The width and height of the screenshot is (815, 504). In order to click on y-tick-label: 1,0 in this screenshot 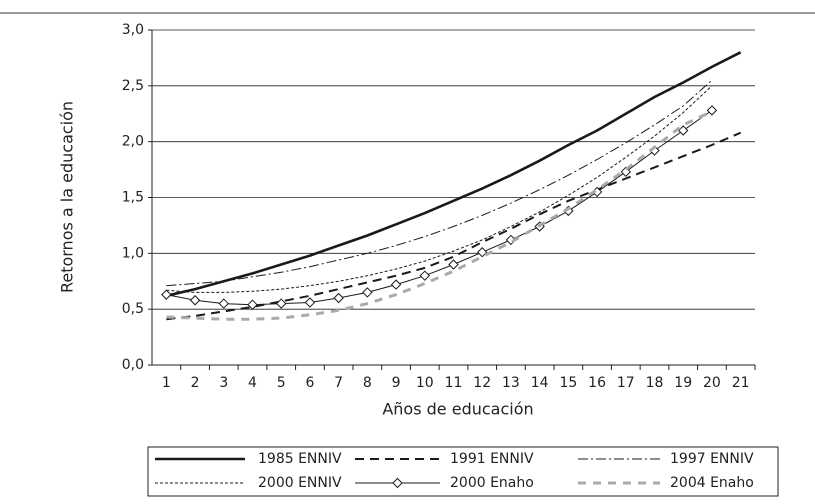, I will do `click(133, 253)`.